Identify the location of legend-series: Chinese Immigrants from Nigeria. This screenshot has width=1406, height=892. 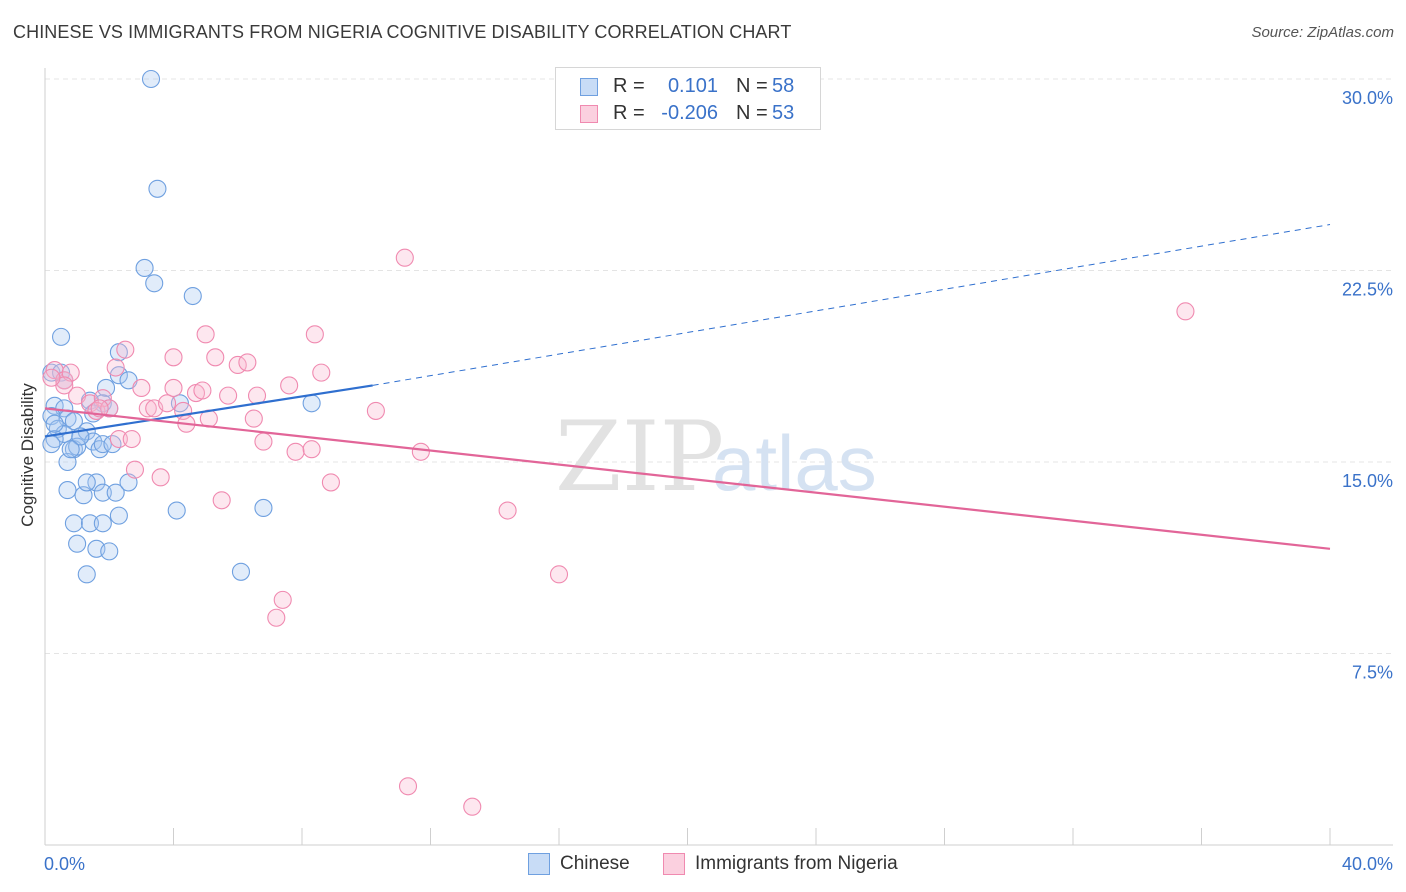
(703, 865).